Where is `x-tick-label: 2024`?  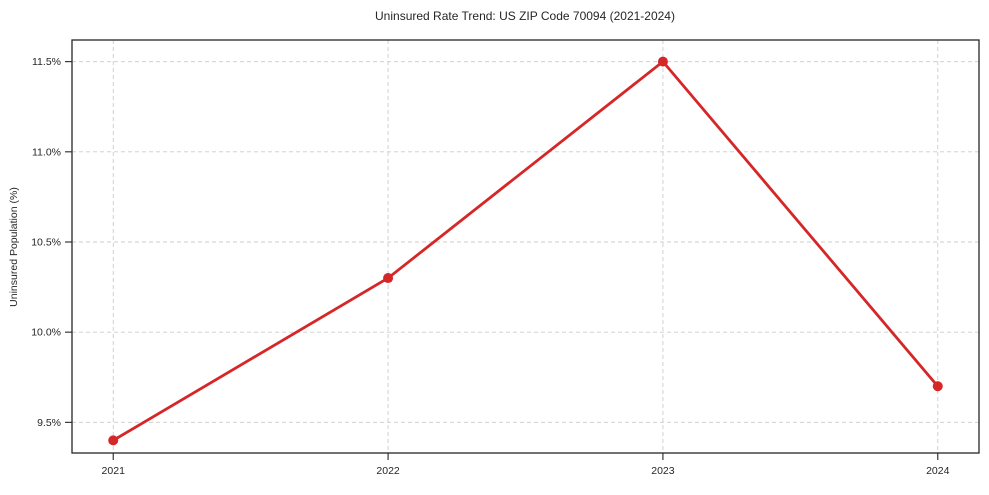 x-tick-label: 2024 is located at coordinates (938, 471).